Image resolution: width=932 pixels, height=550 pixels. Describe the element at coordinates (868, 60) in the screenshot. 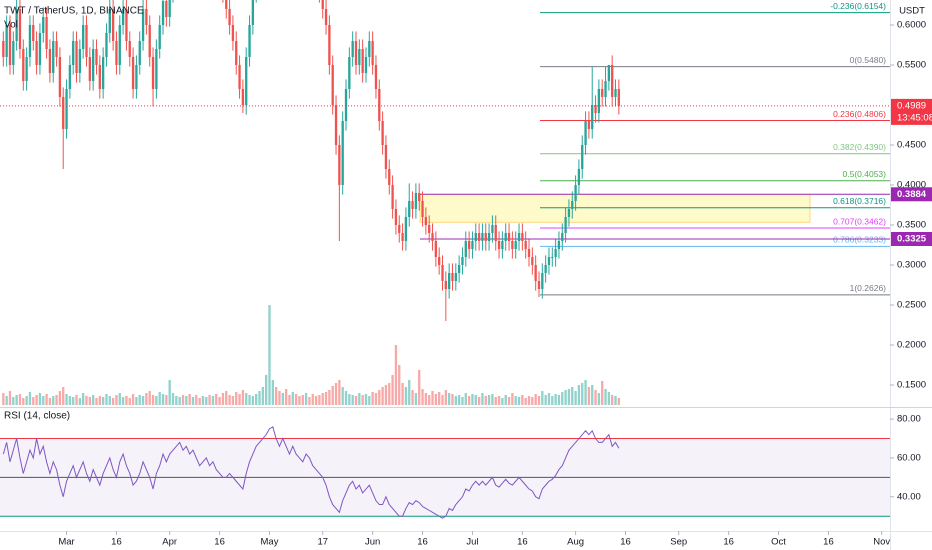

I see `fib-label: 0(0.5480)` at that location.